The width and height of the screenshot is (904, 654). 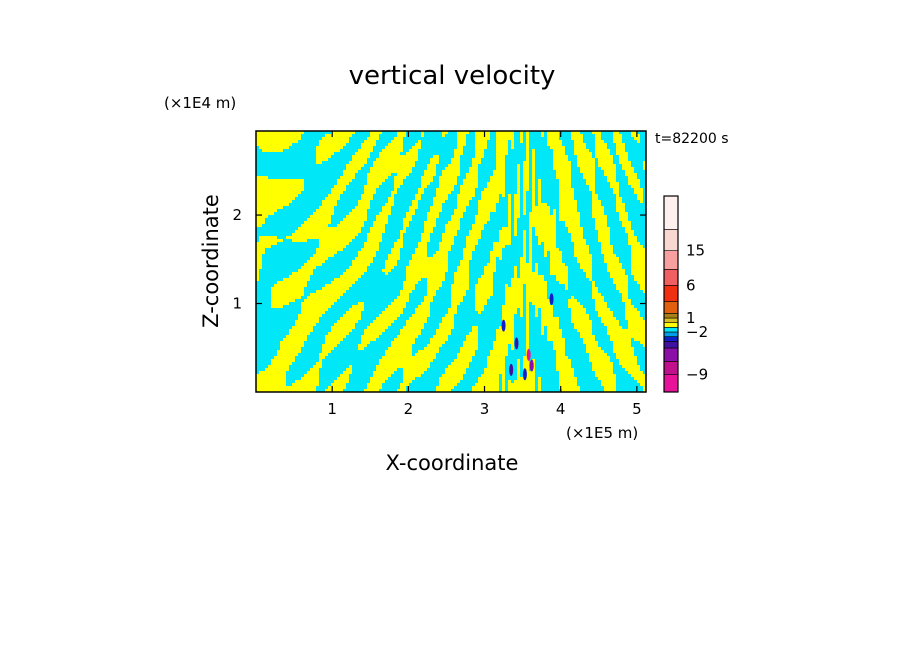 What do you see at coordinates (692, 139) in the screenshot?
I see `time-label: t=82200 s` at bounding box center [692, 139].